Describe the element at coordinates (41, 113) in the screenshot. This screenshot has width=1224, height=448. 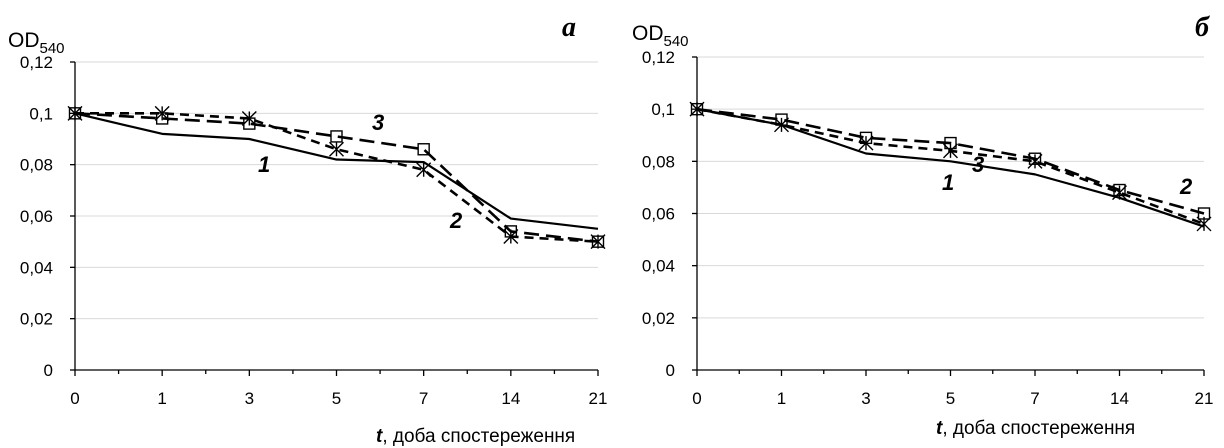
I see `panel-a-ytick-label: 0,1` at that location.